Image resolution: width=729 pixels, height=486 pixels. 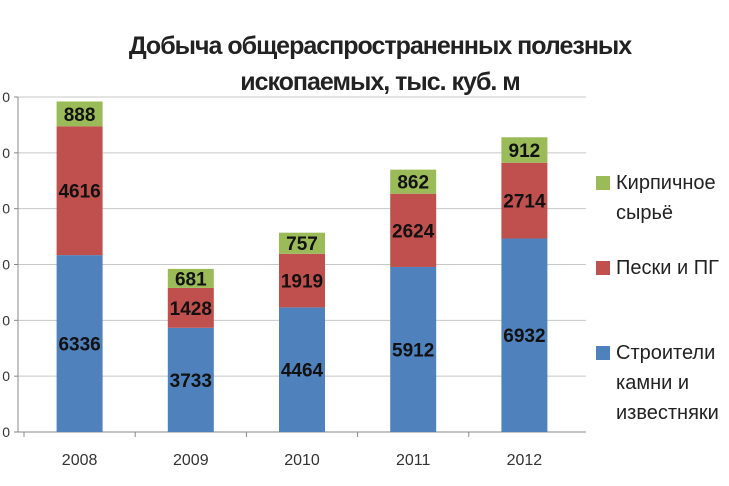 I want to click on data-label: 1919, so click(x=302, y=282).